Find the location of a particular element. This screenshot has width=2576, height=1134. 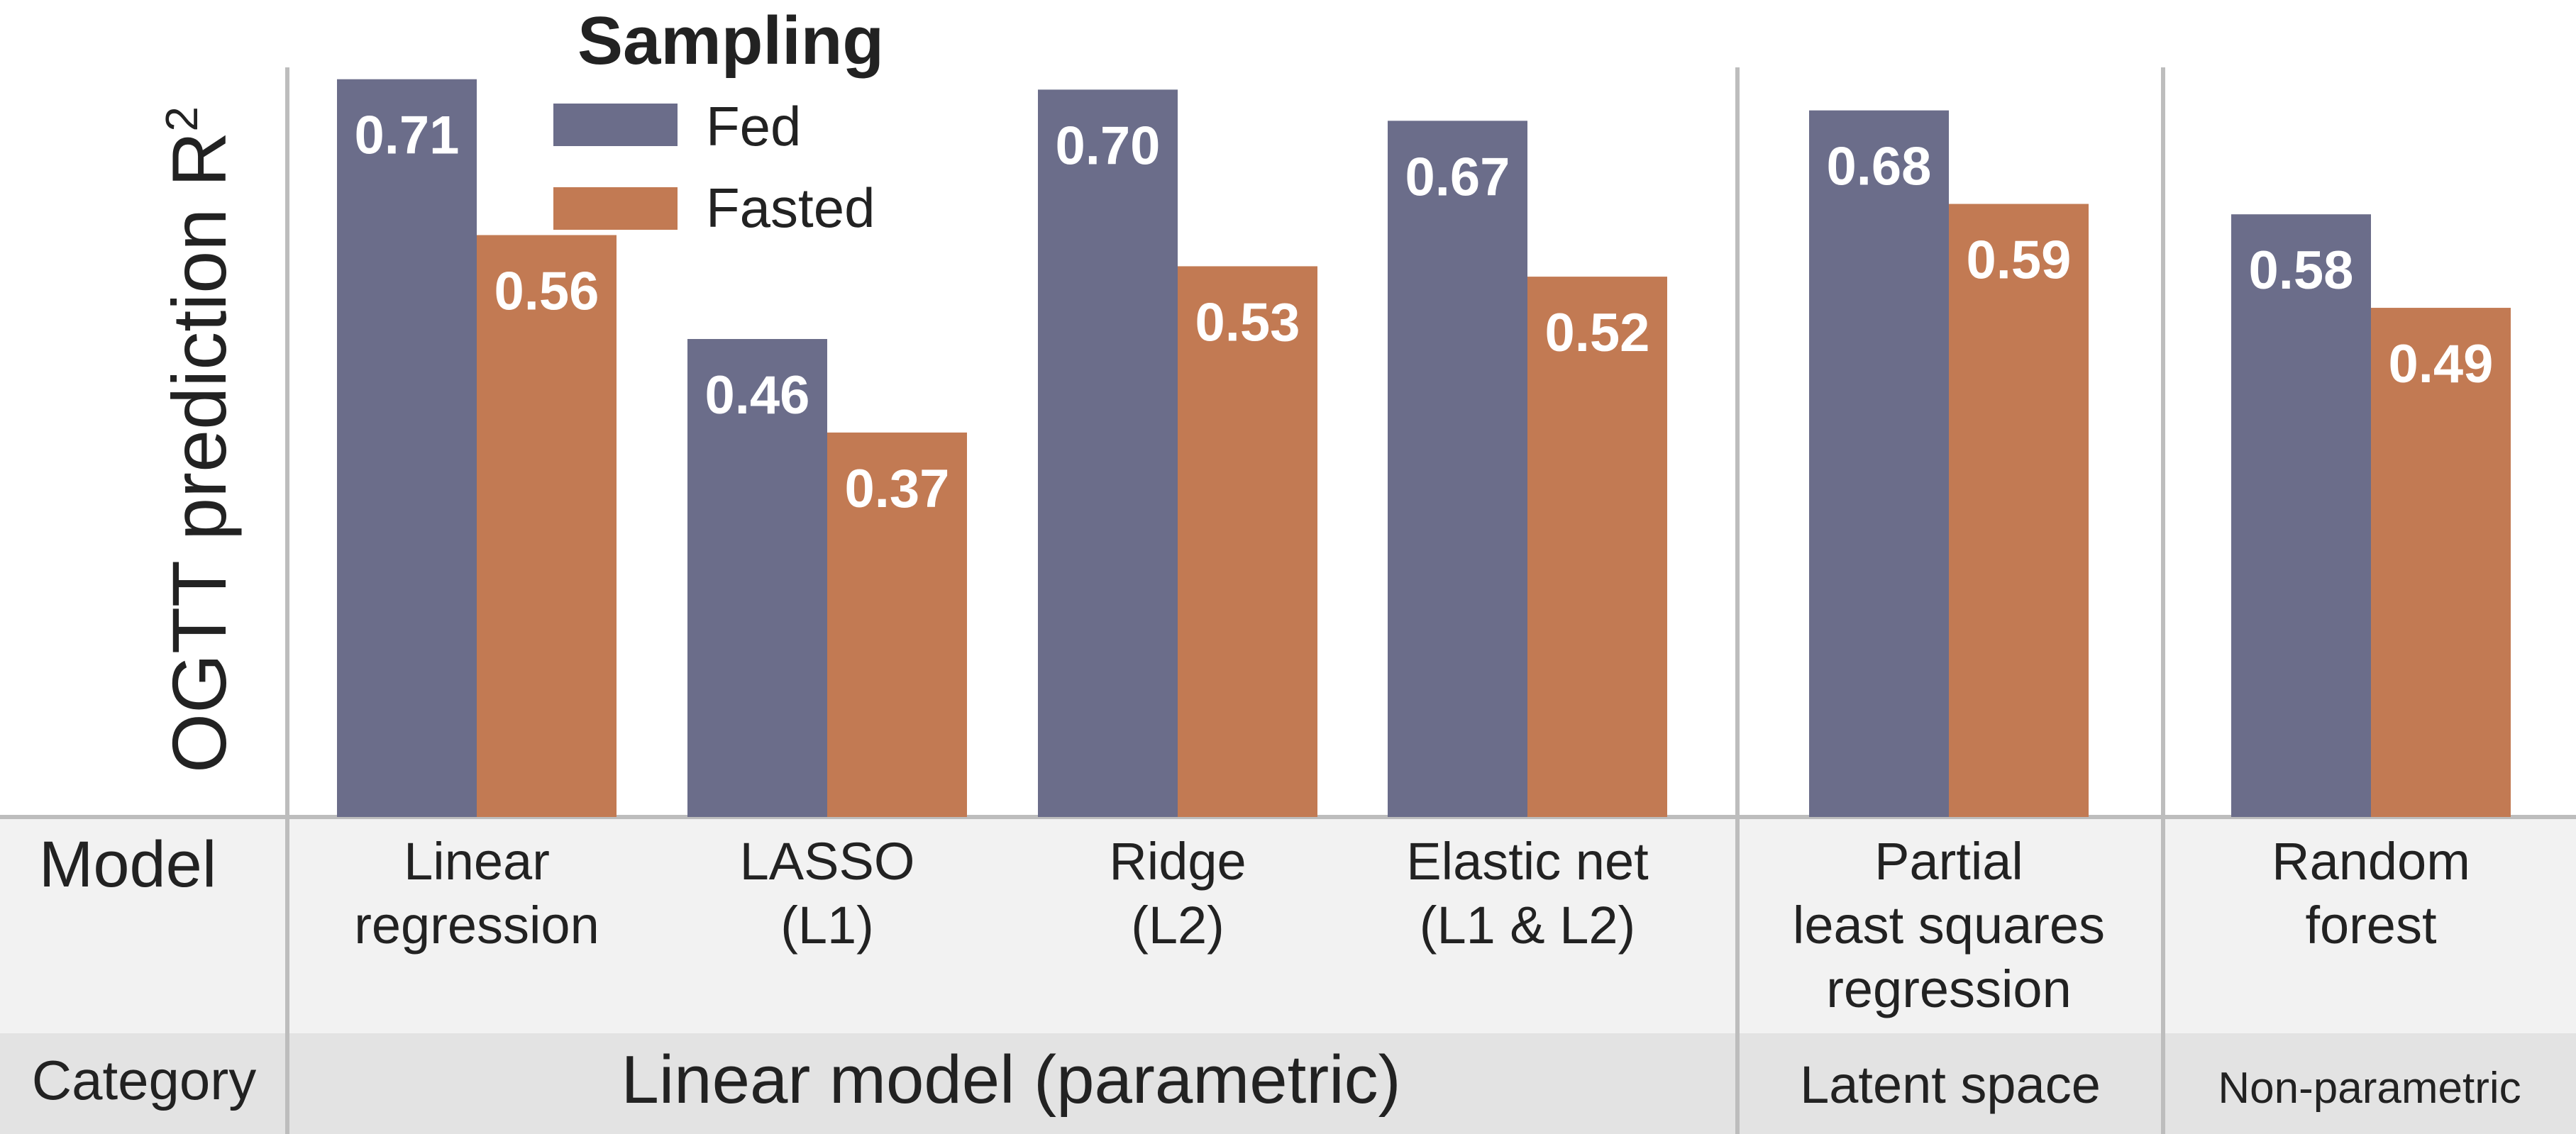

model-label-elastic-net-l1-l2: Elastic net (L1 & L2) is located at coordinates (1527, 893).